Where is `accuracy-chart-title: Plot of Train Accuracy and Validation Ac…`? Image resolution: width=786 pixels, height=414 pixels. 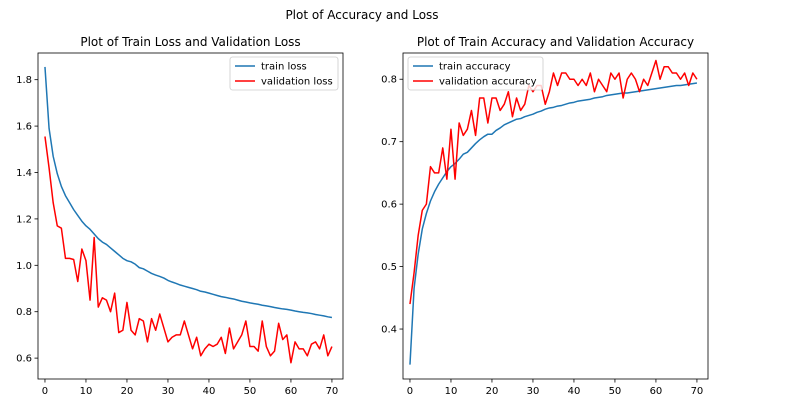
accuracy-chart-title: Plot of Train Accuracy and Validation Ac… is located at coordinates (555, 42).